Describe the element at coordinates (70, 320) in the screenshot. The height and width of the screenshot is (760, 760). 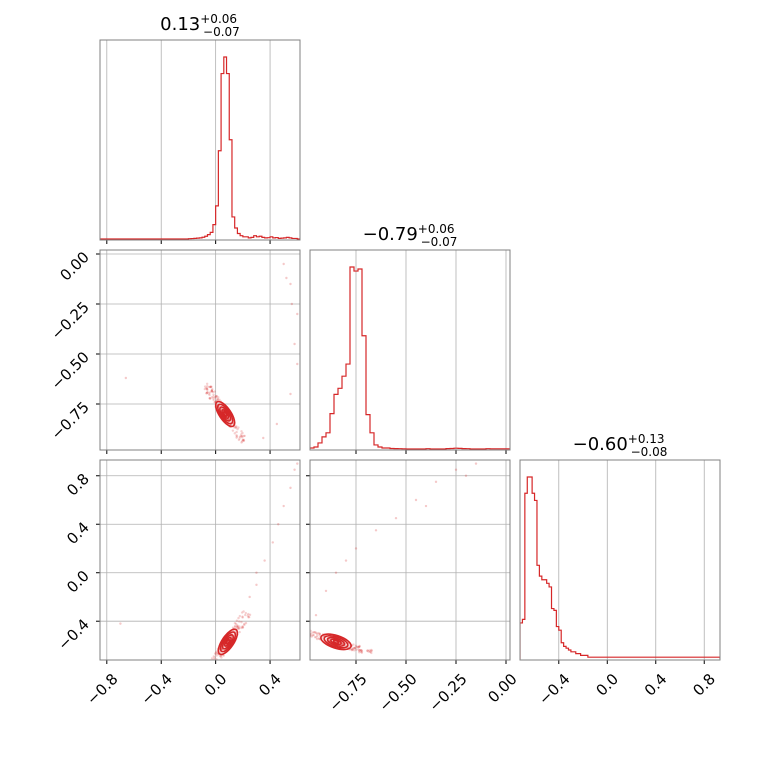
I see `y-tick-label: −0.25` at that location.